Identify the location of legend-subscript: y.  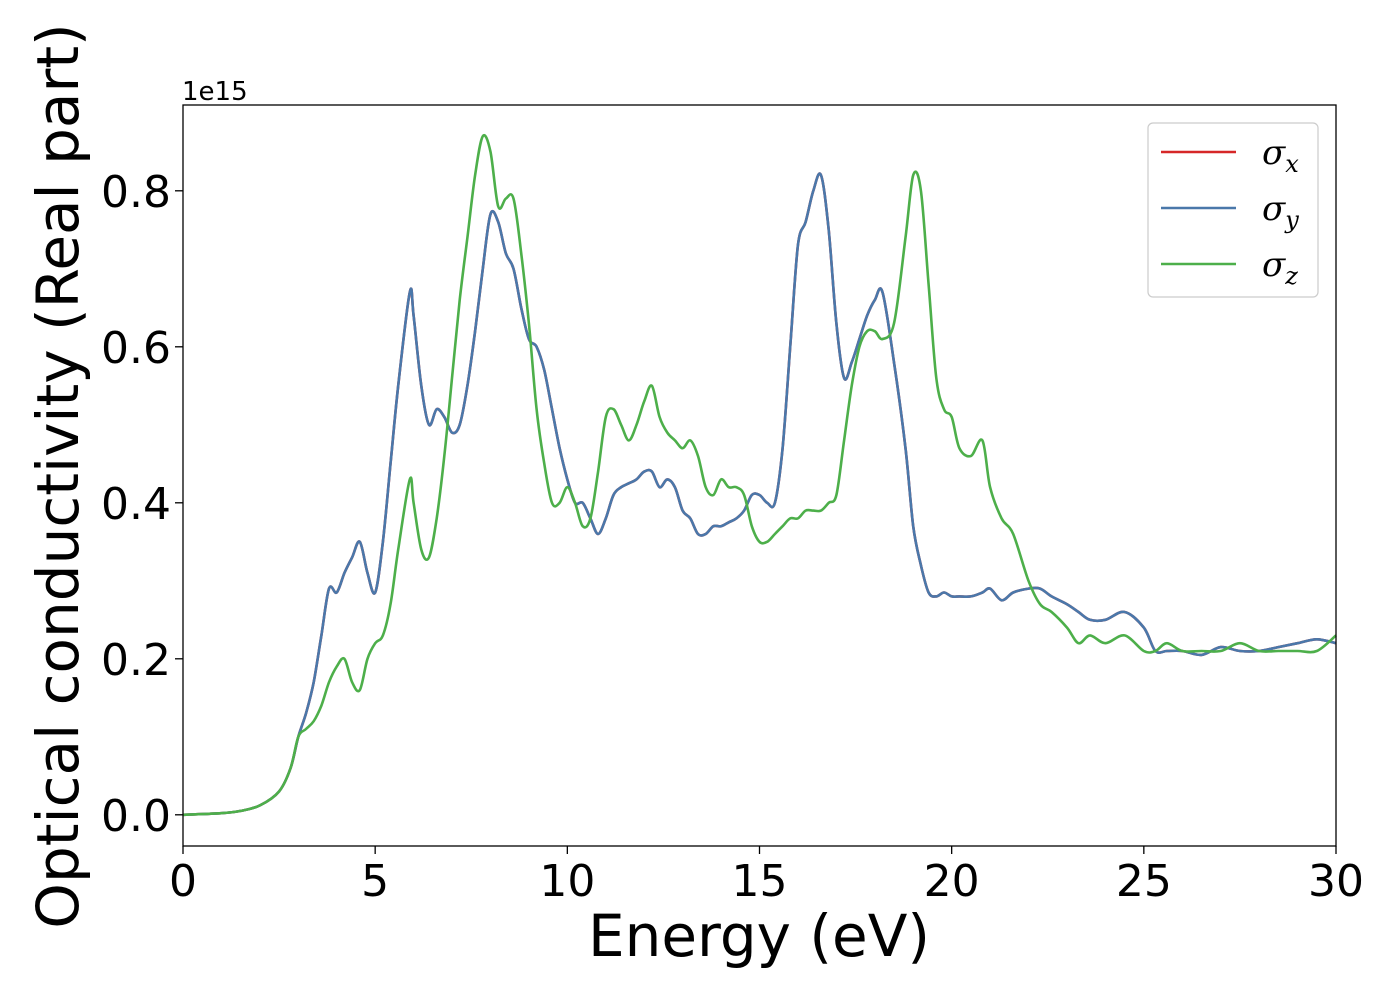
(1291, 220).